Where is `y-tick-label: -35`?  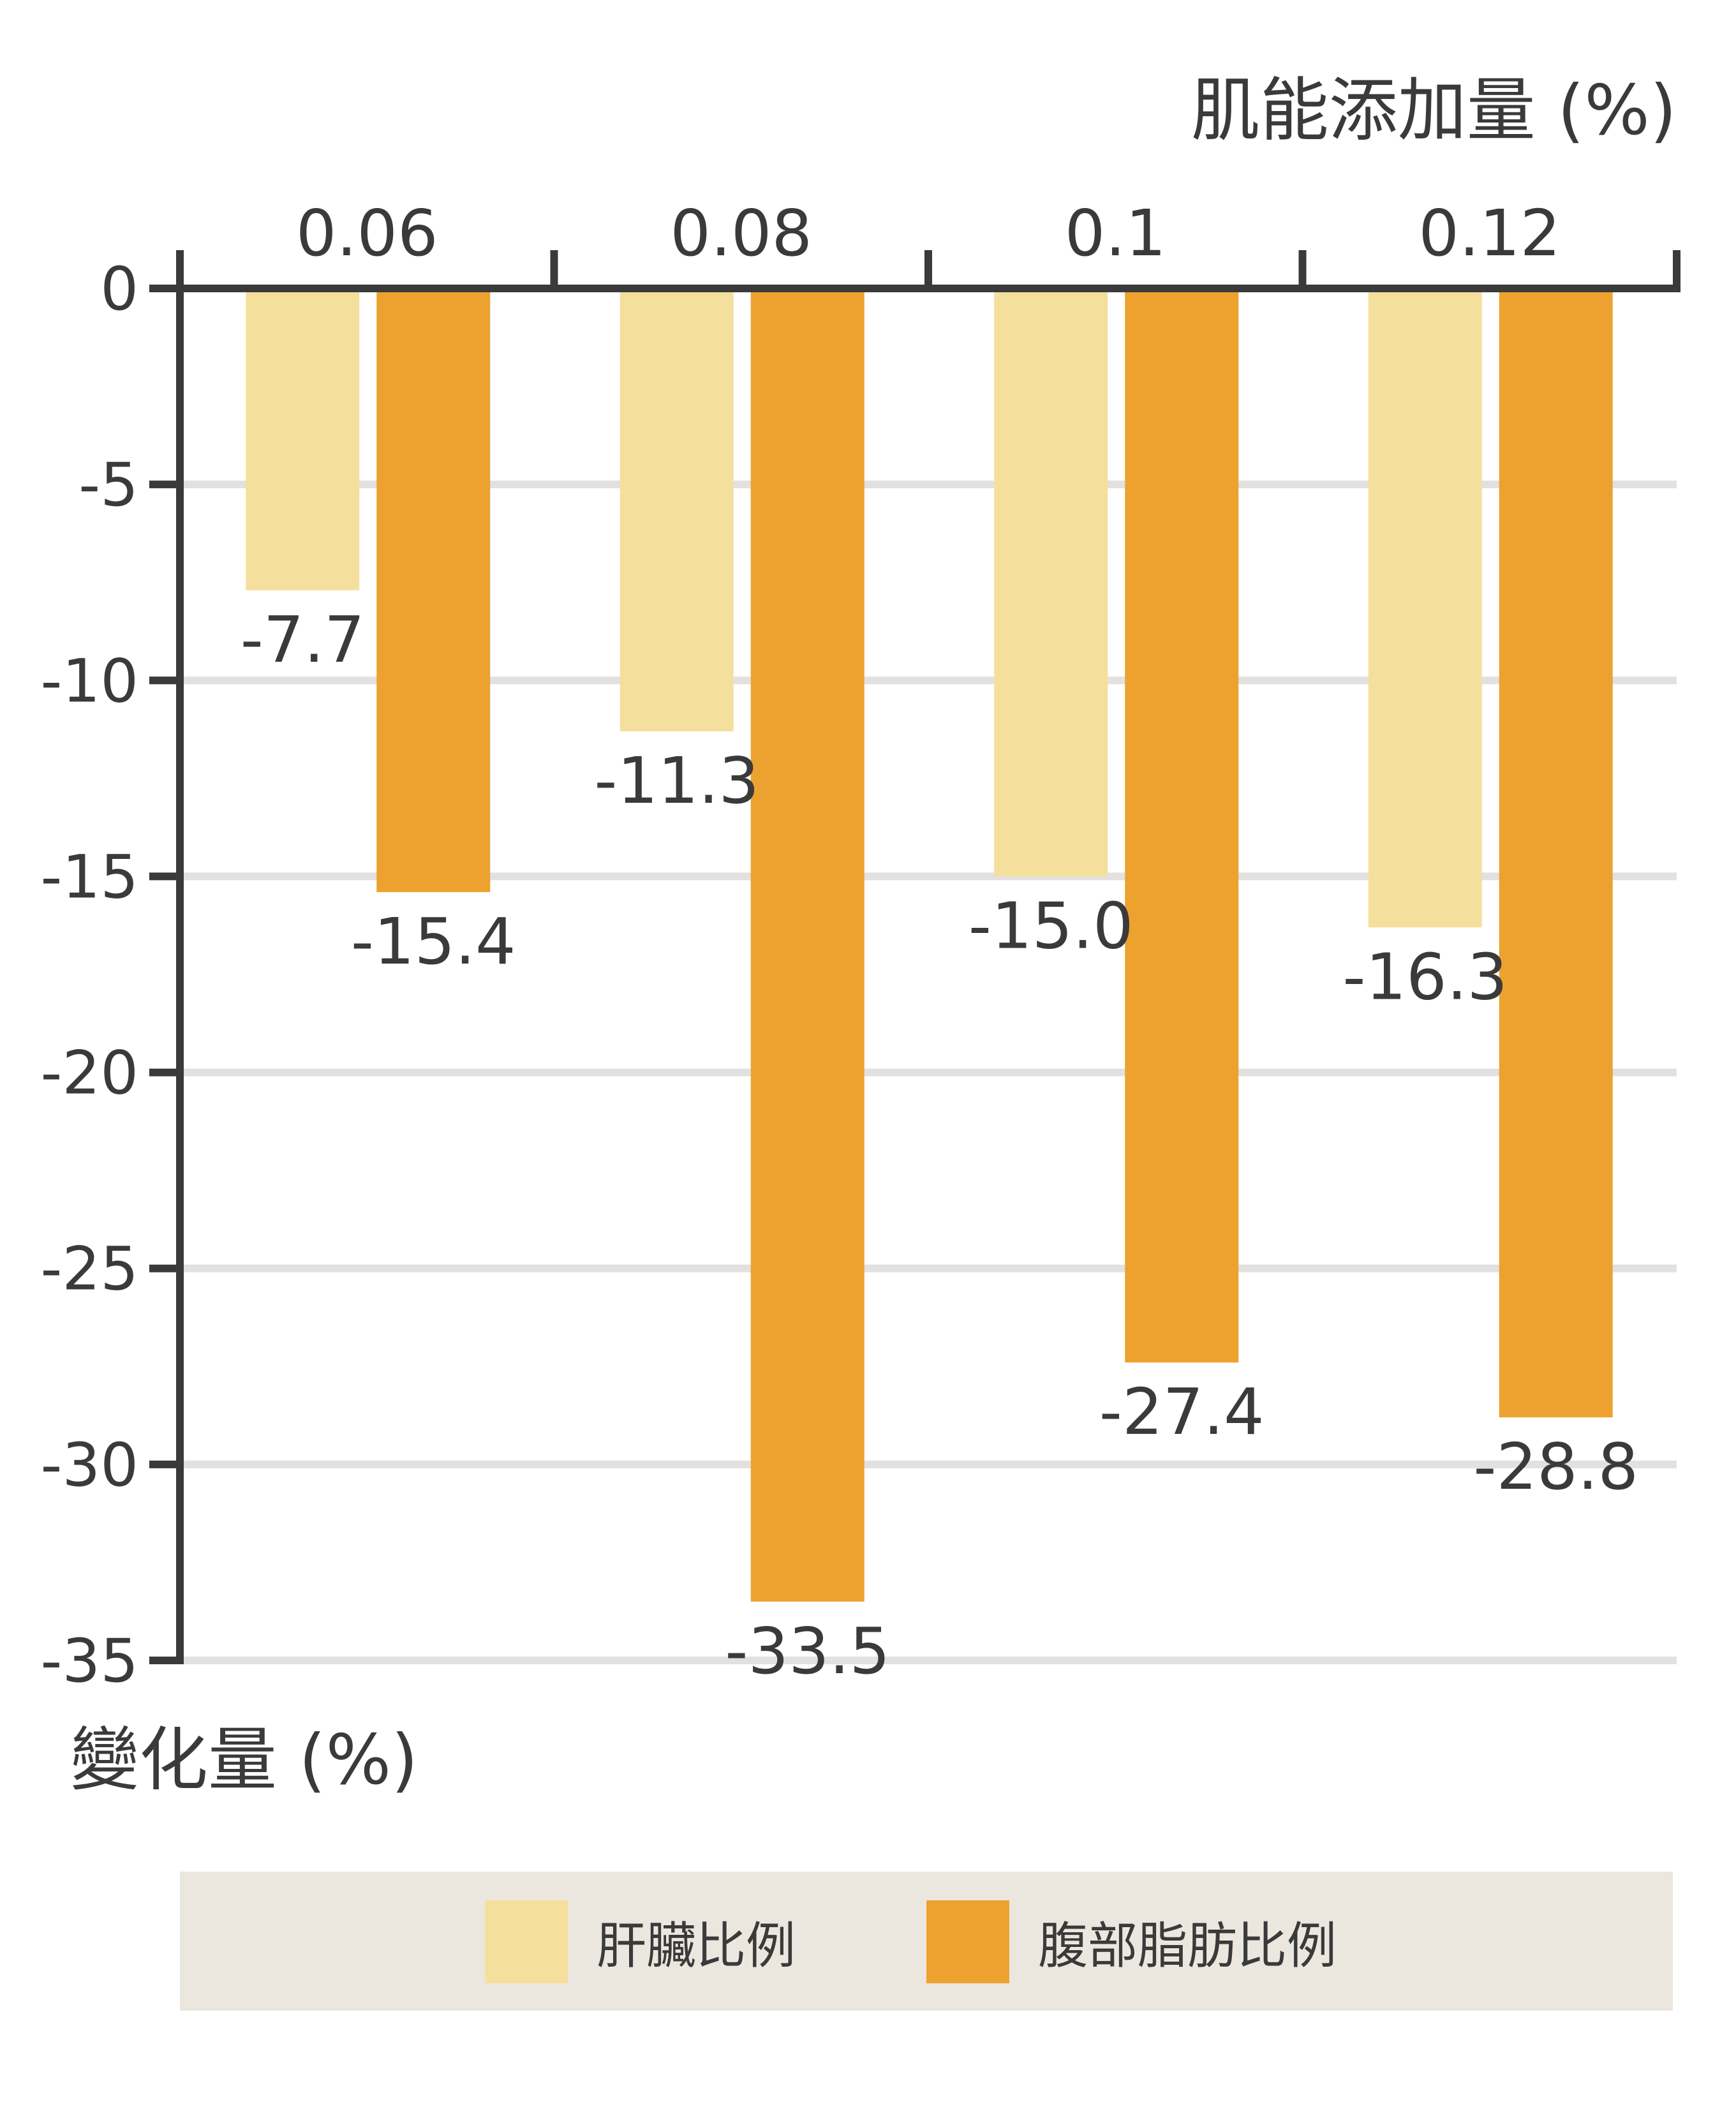 y-tick-label: -35 is located at coordinates (89, 1662).